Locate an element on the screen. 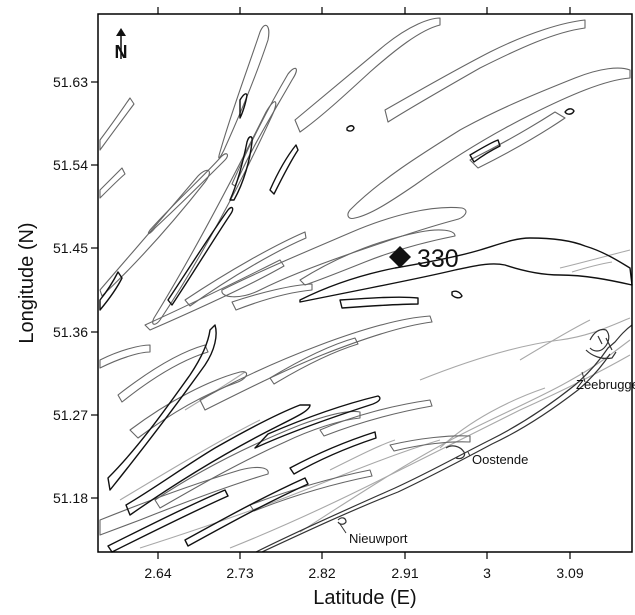 Image resolution: width=635 pixels, height=615 pixels. north-arrow-label: N is located at coordinates (121, 52).